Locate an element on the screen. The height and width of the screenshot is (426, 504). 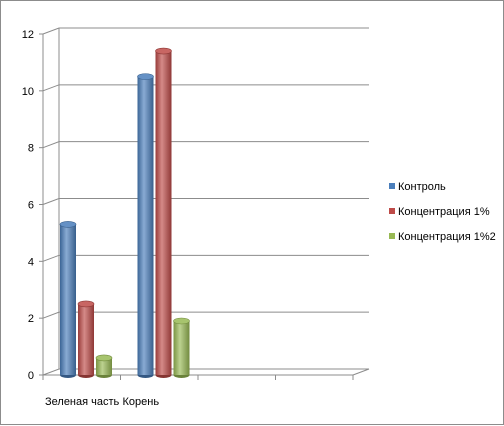
y-tick-label: 2 is located at coordinates (31, 319).